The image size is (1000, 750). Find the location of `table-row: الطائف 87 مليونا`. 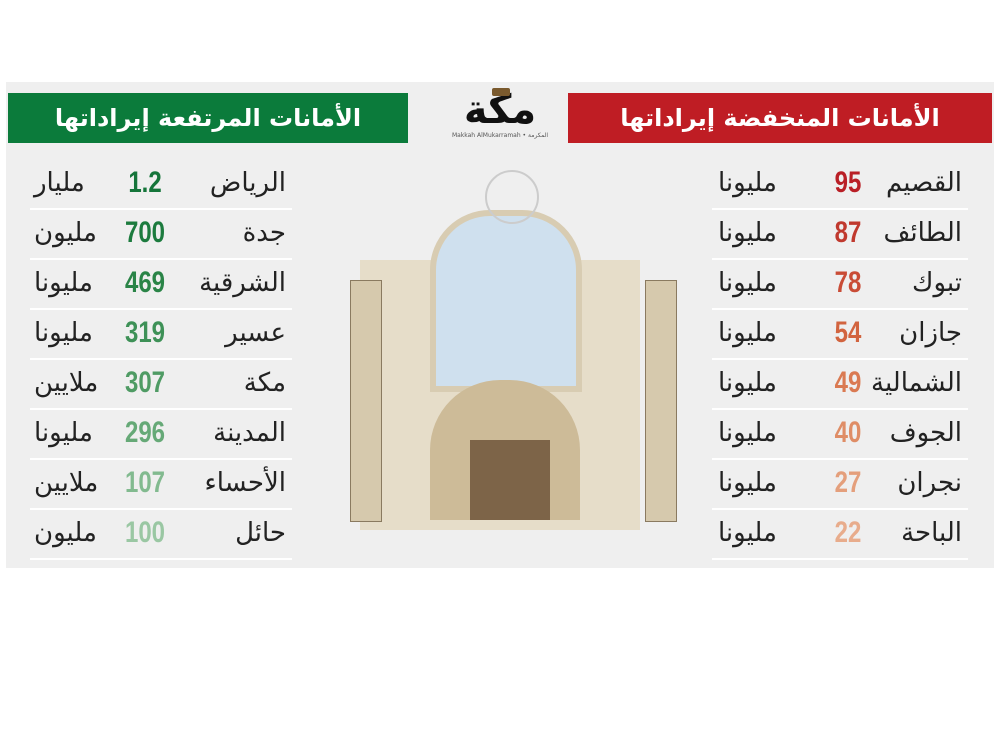

table-row: الطائف 87 مليونا is located at coordinates (840, 235).